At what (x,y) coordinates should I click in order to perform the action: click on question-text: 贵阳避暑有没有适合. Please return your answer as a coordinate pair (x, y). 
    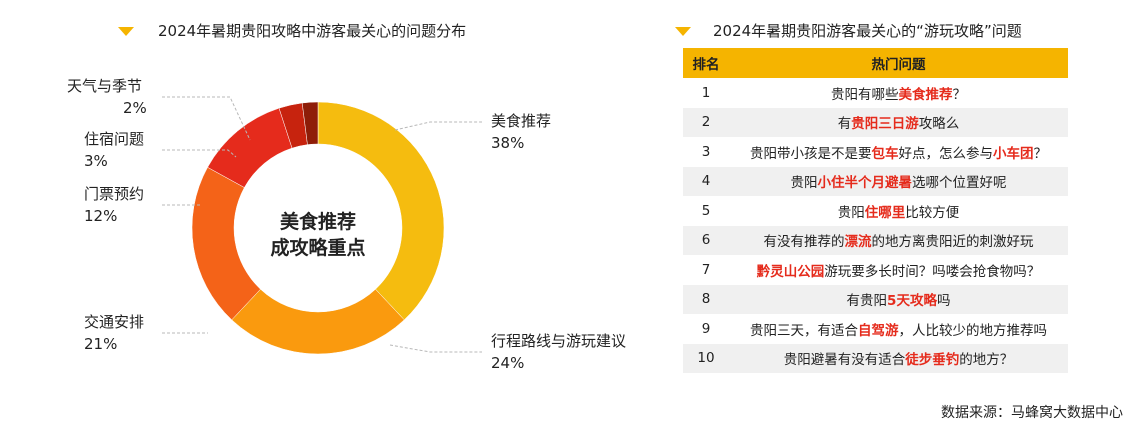
    Looking at the image, I should click on (844, 360).